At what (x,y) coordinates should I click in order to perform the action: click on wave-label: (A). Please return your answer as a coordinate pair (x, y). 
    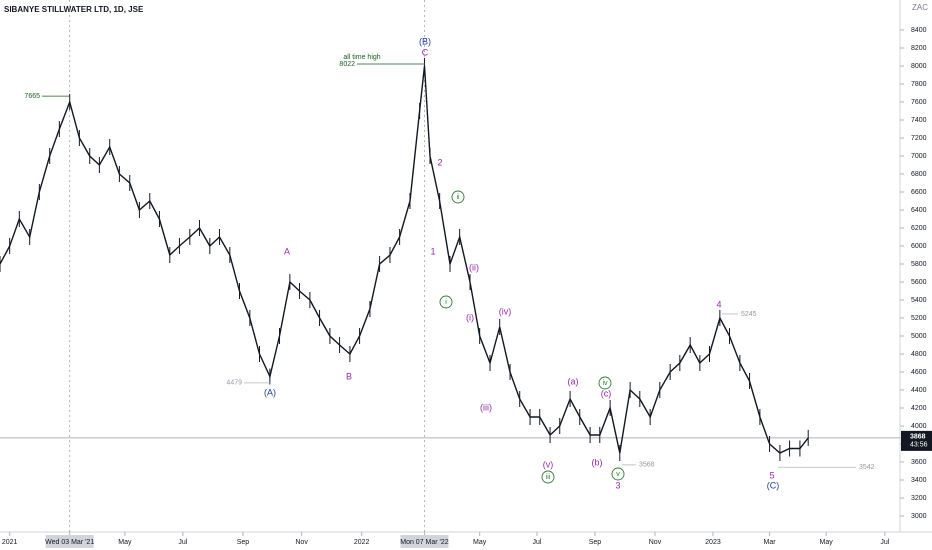
    Looking at the image, I should click on (270, 392).